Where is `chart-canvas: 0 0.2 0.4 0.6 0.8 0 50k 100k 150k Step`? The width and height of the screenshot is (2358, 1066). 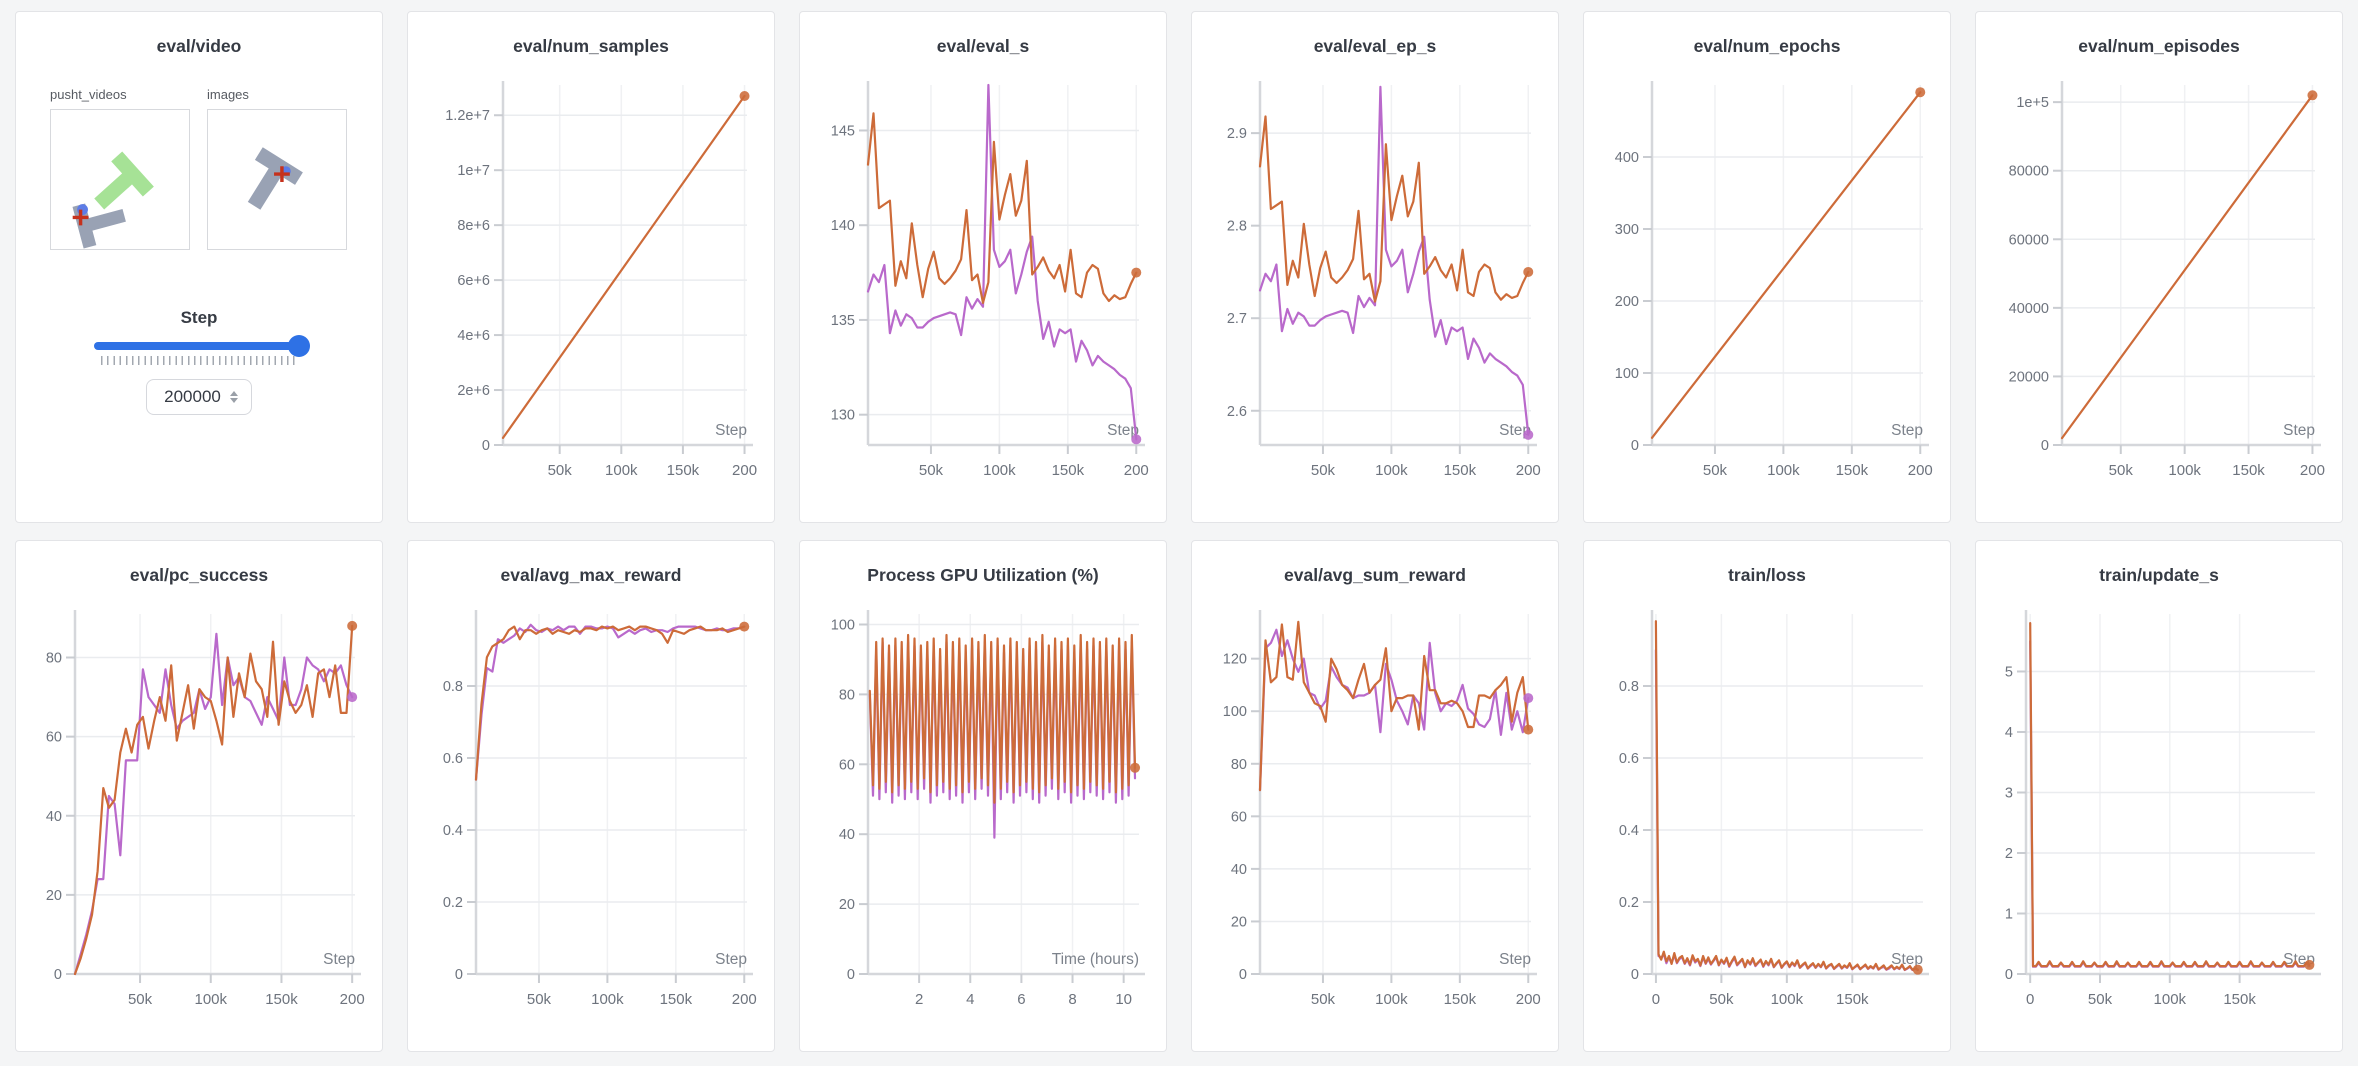 chart-canvas: 0 0.2 0.4 0.6 0.8 0 50k 100k 150k Step is located at coordinates (1767, 805).